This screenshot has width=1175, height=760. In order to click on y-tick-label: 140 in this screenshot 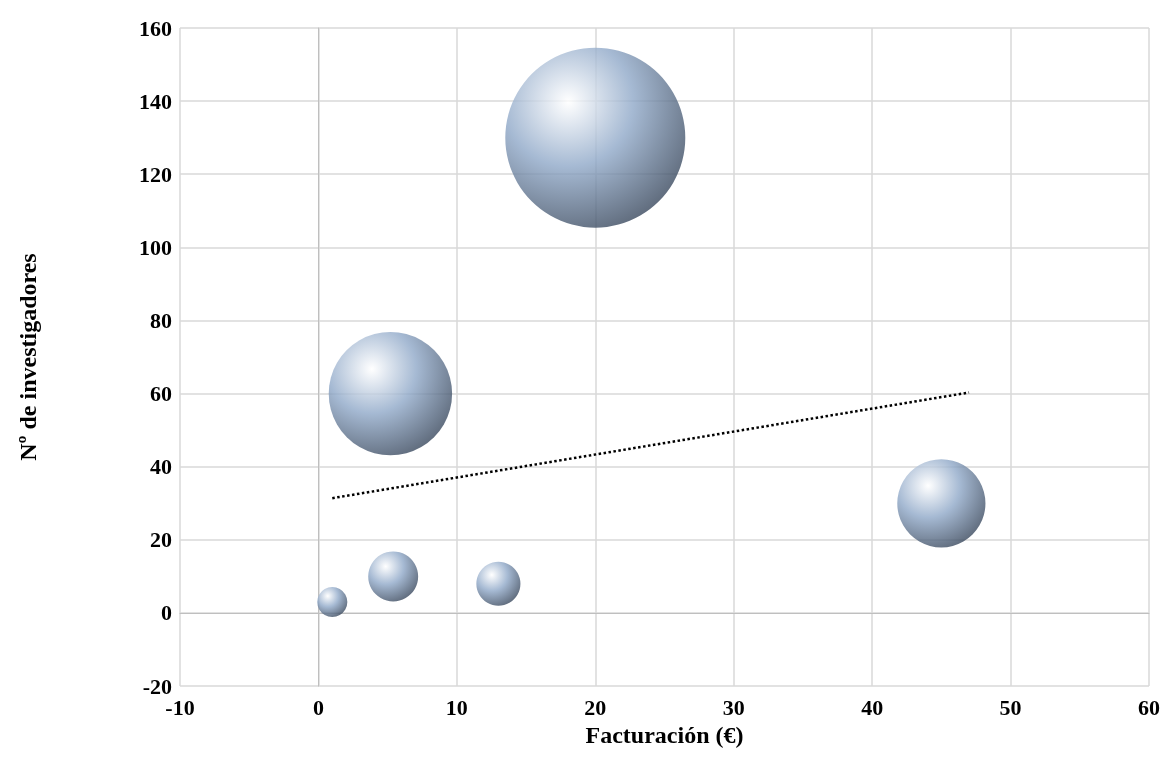, I will do `click(155, 101)`.